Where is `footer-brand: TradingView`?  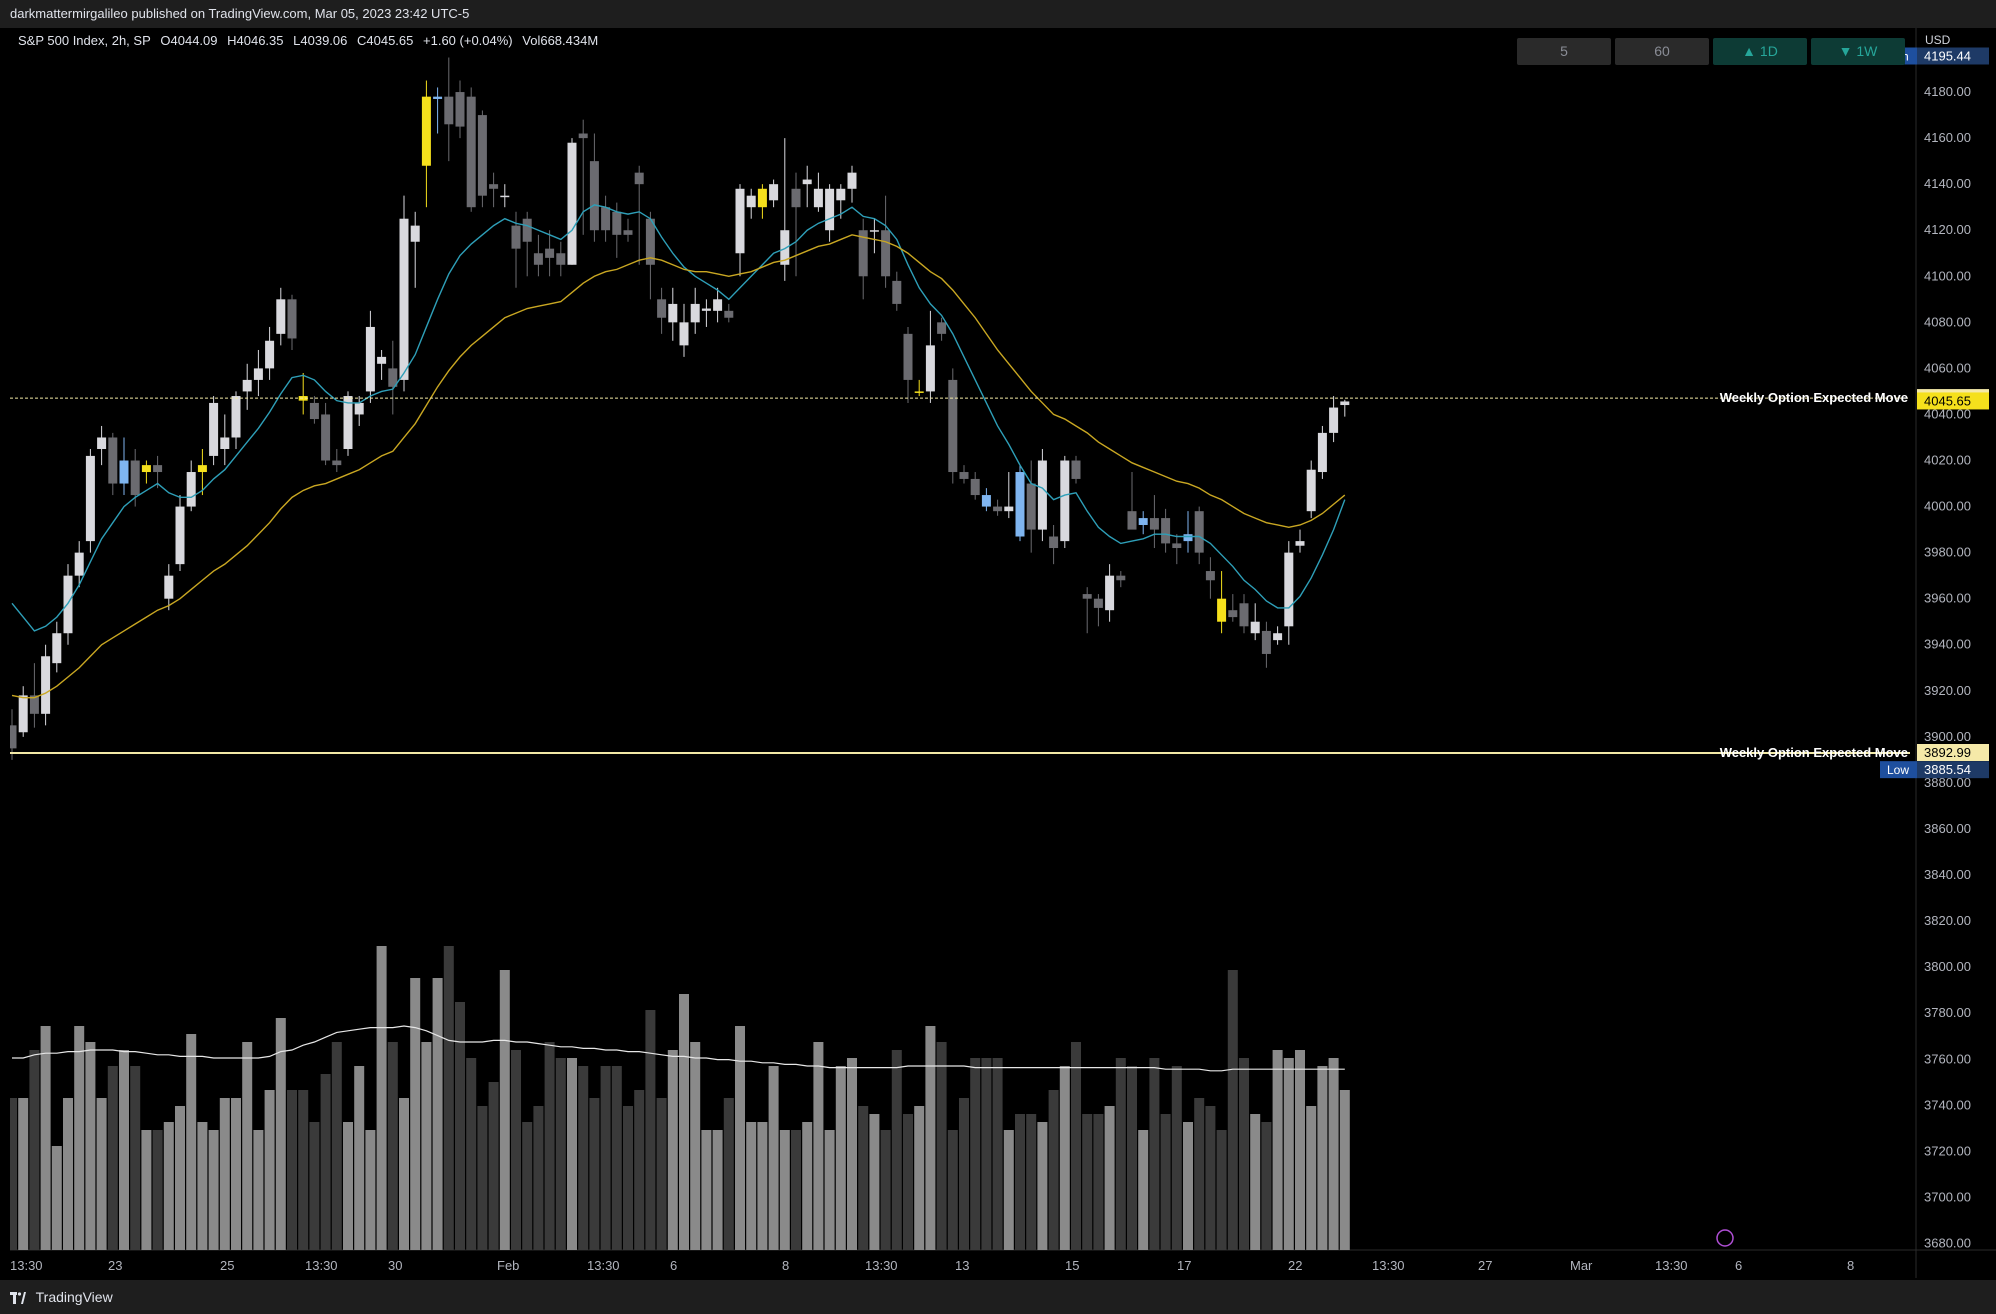 footer-brand: TradingView is located at coordinates (74, 1297).